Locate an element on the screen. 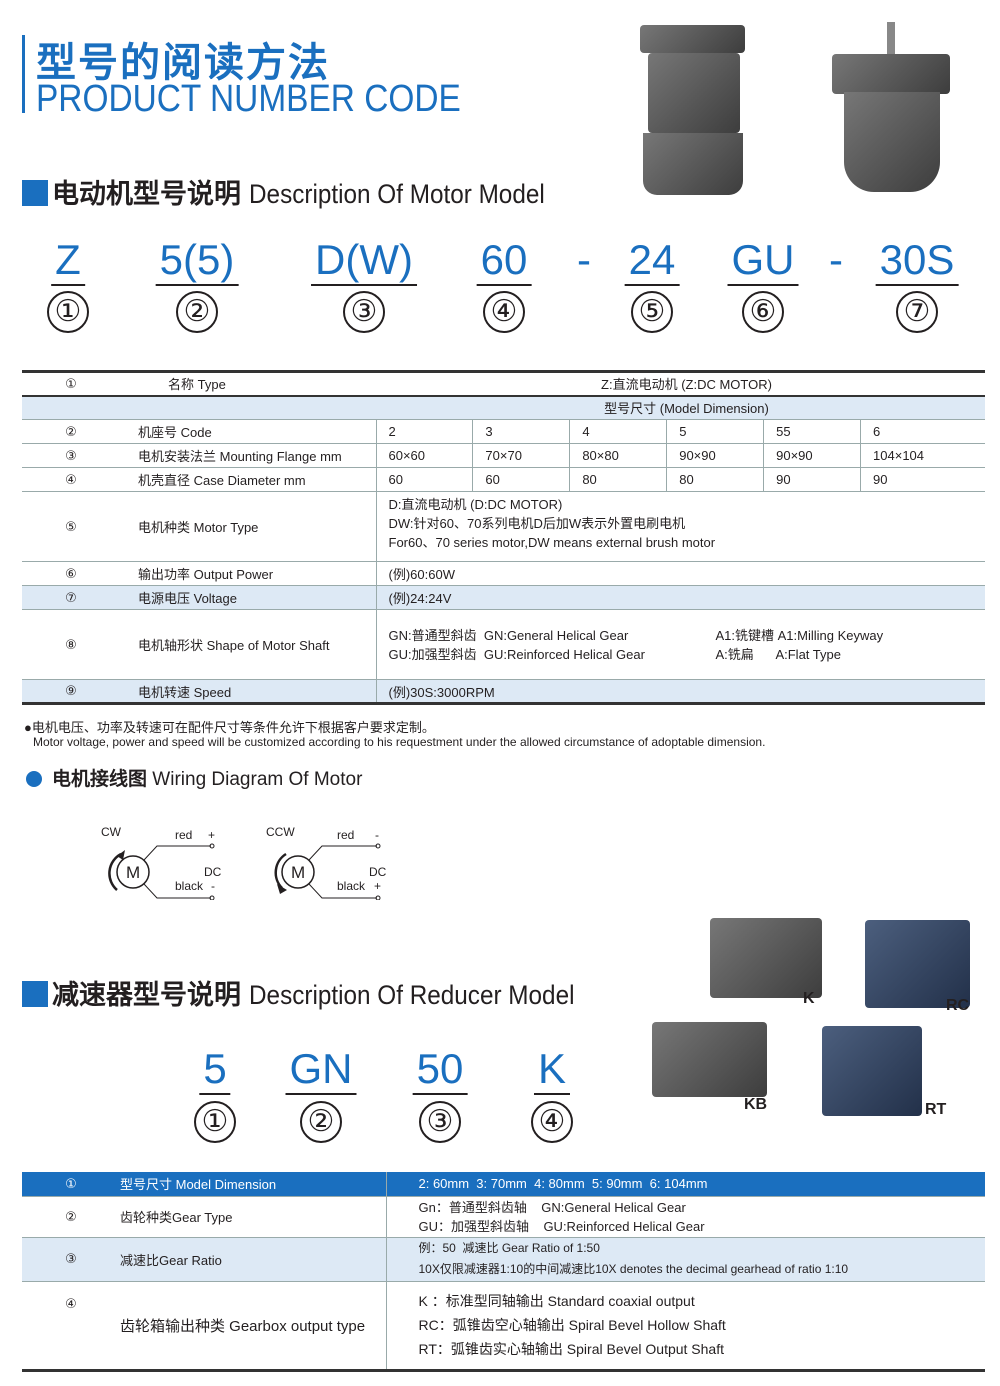 This screenshot has height=1386, width=1000. row-name: 减速比Gear Ratio is located at coordinates (253, 1259).